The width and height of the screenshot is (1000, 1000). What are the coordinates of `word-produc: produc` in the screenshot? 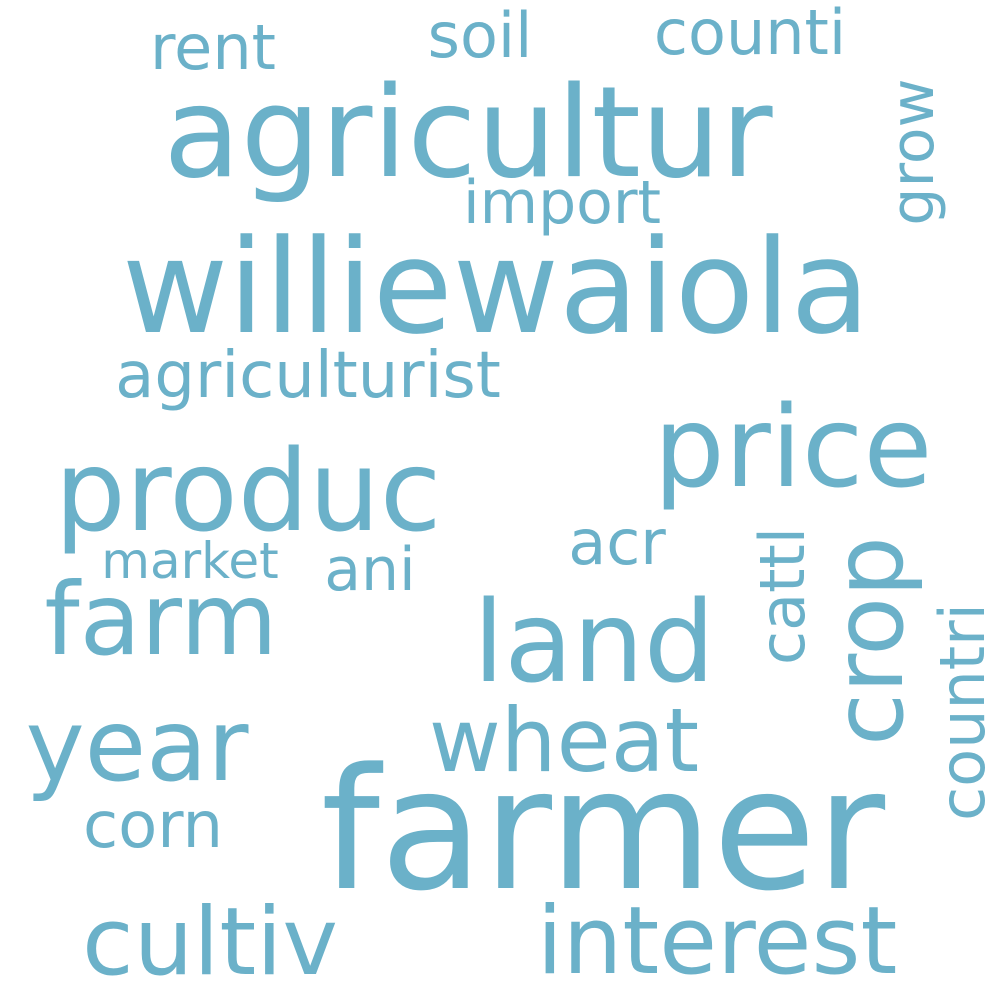 It's located at (248, 492).